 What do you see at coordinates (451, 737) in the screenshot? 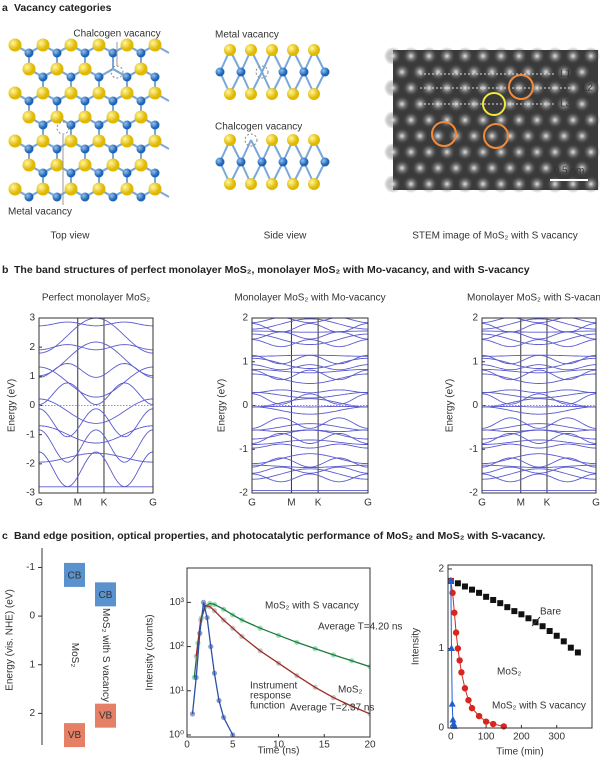
I see `x-tick-label: 0` at bounding box center [451, 737].